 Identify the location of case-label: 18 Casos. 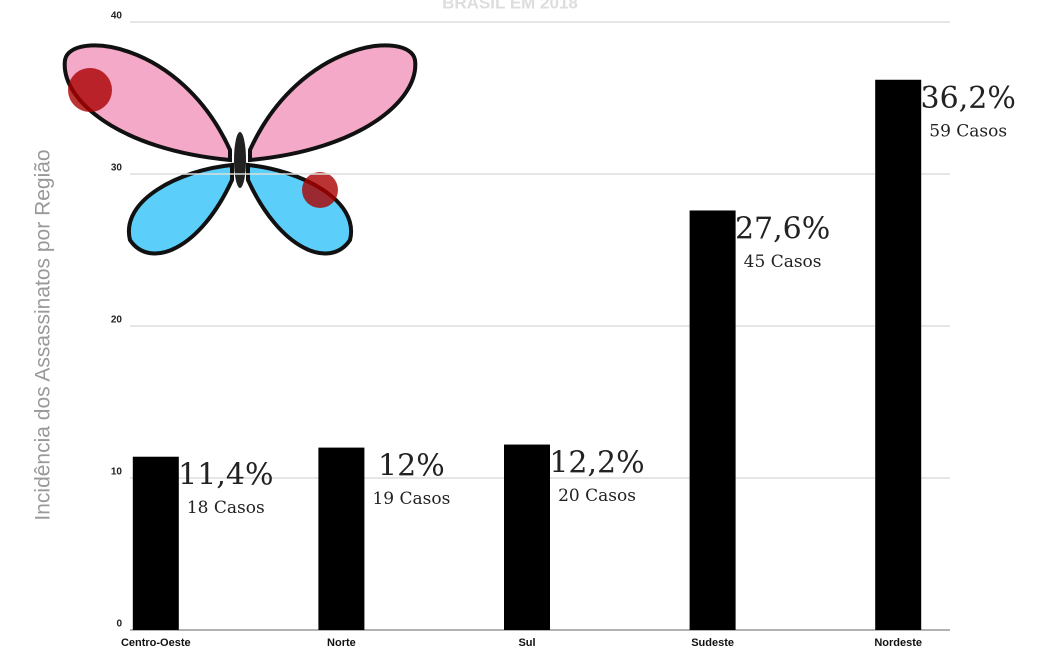
(226, 508).